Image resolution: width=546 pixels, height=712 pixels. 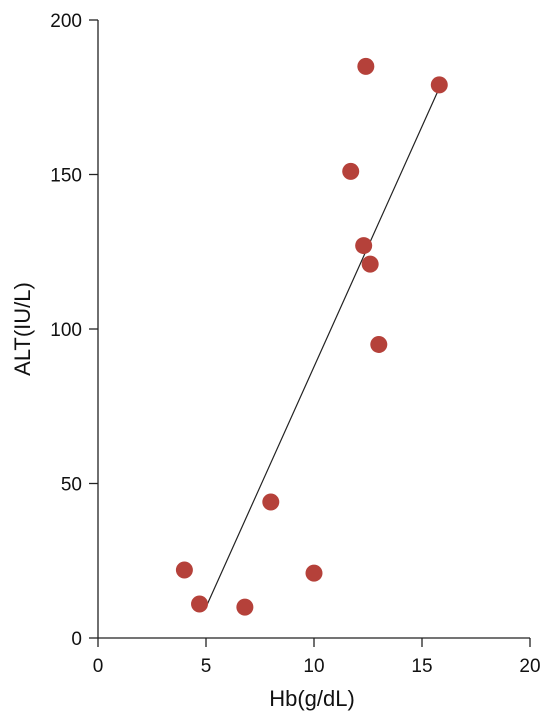 I want to click on x-axis-title: Hb(g/dL), so click(x=312, y=698).